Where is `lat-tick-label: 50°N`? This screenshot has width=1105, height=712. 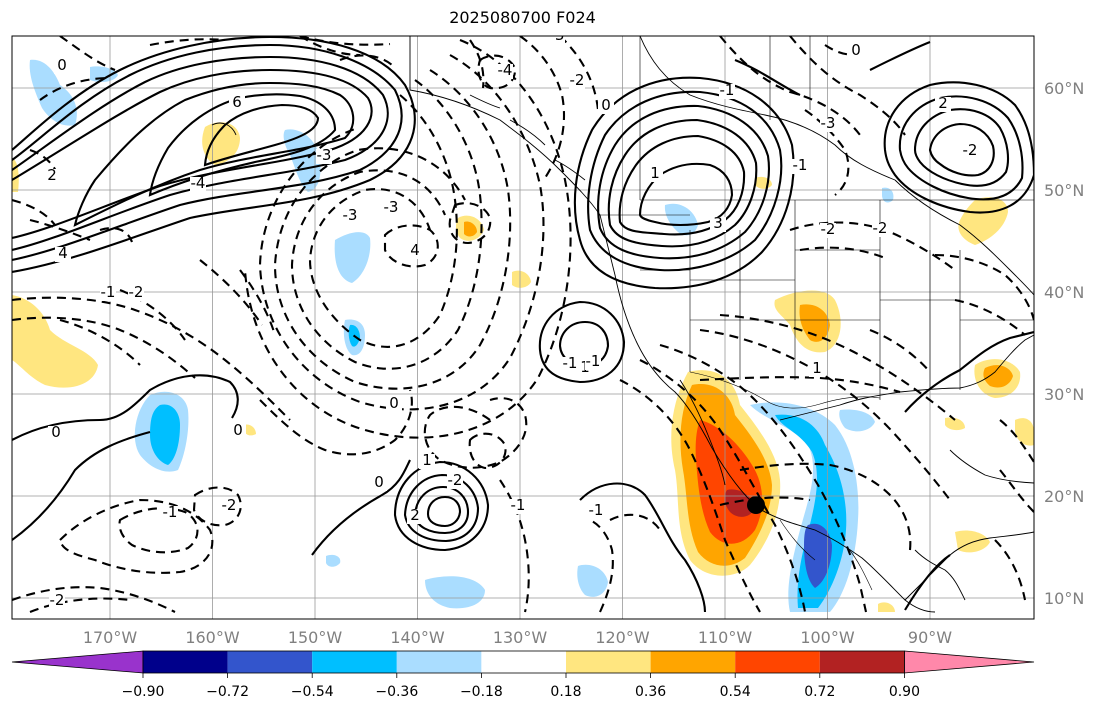 lat-tick-label: 50°N is located at coordinates (1064, 190).